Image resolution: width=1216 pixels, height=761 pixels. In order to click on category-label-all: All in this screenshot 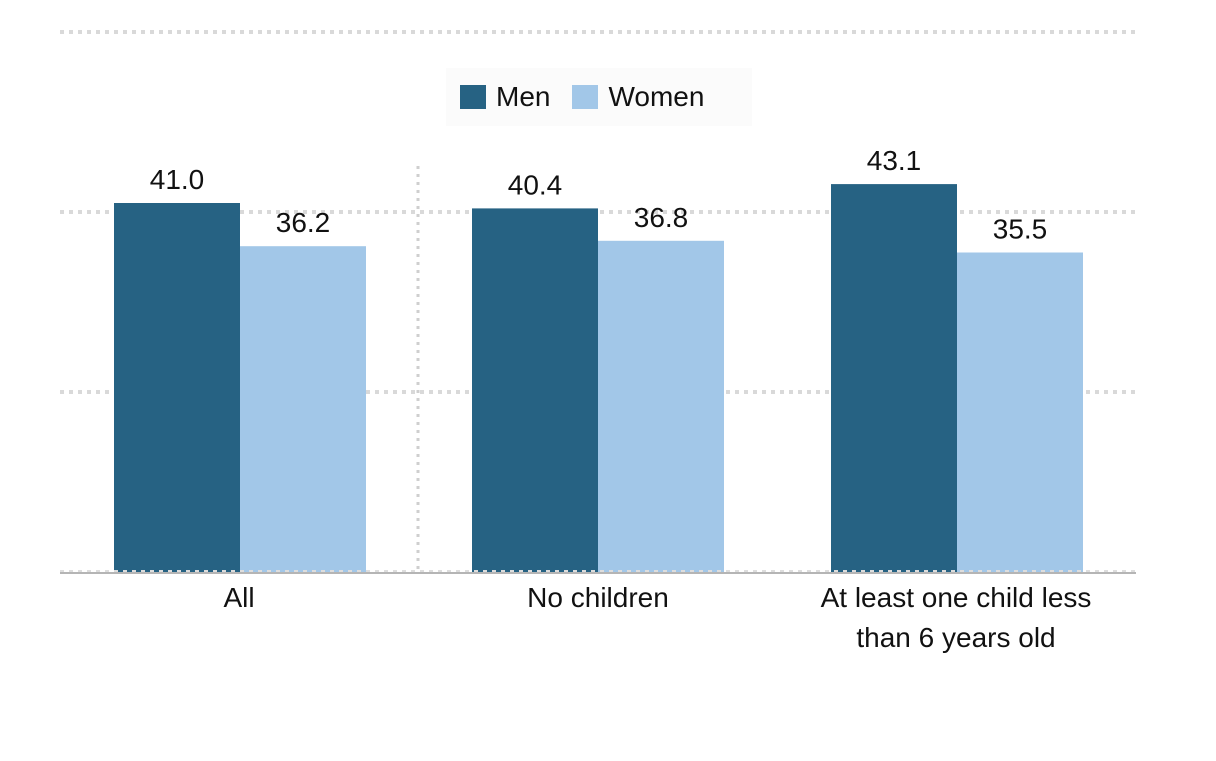, I will do `click(239, 598)`.